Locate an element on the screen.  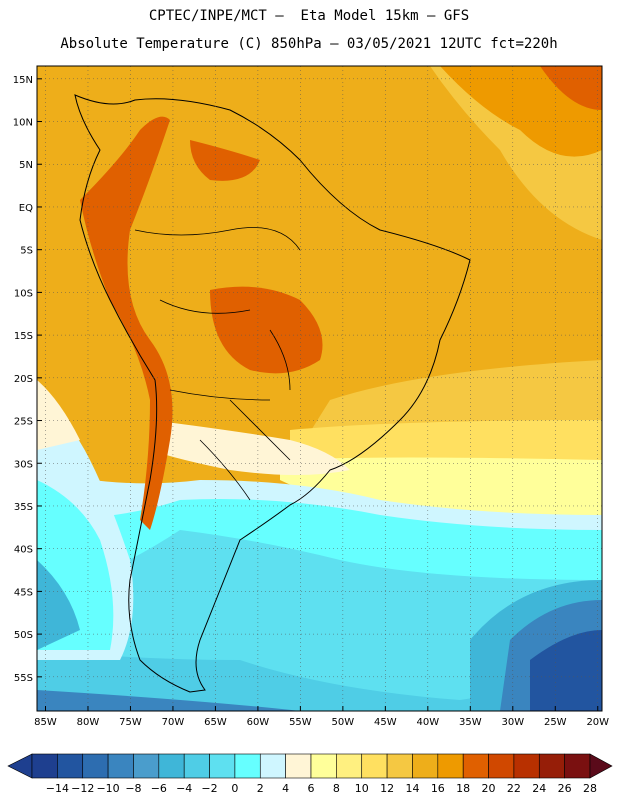
colorbar-label: −6 is located at coordinates (159, 788).